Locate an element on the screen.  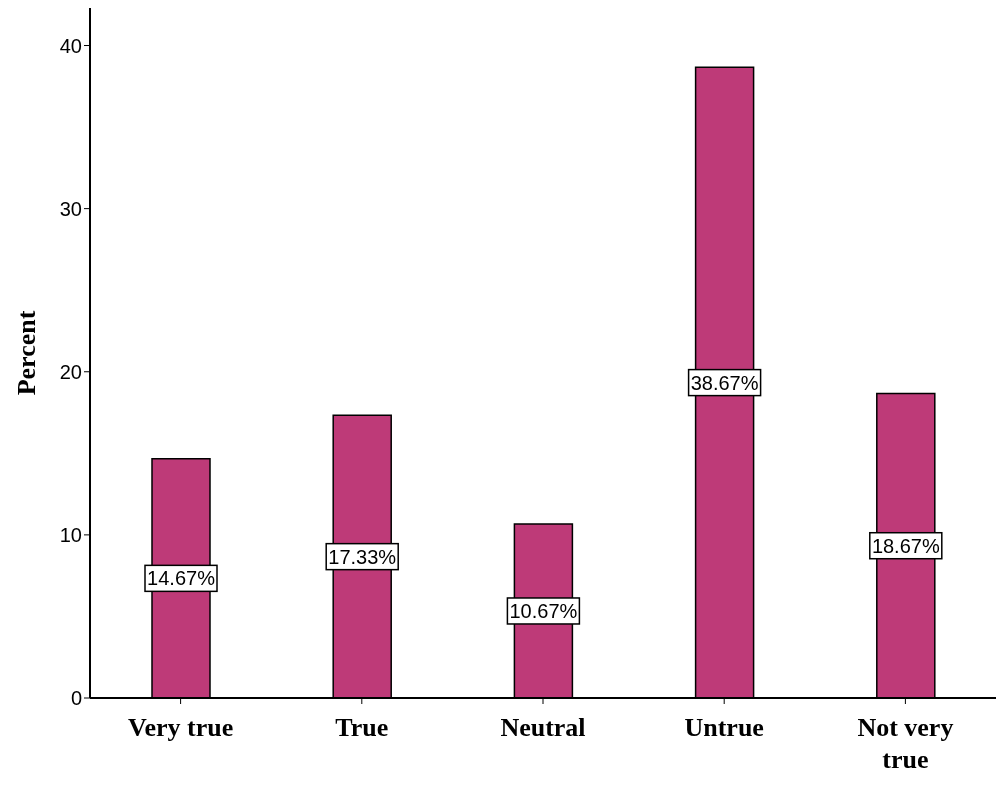
y-tick-label: 40 is located at coordinates (70, 45).